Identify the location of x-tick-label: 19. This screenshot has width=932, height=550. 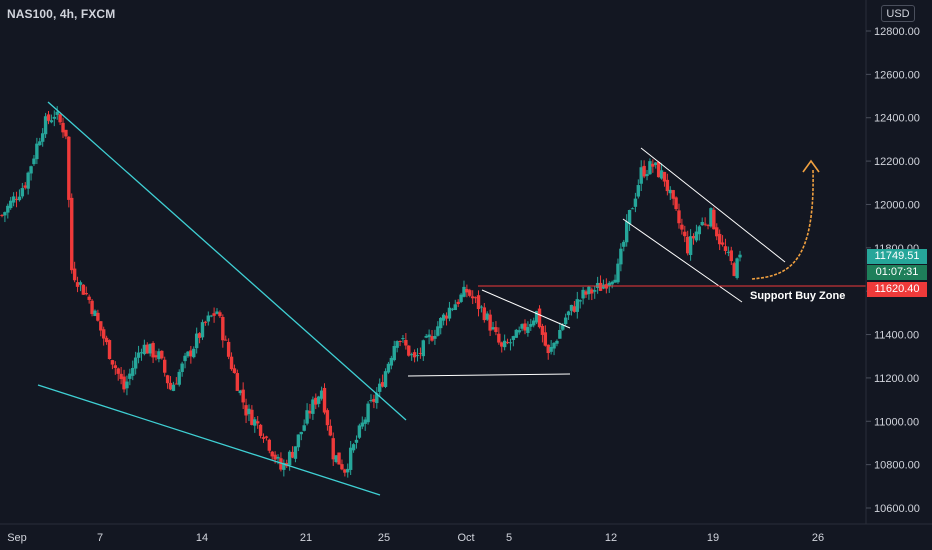
(713, 538).